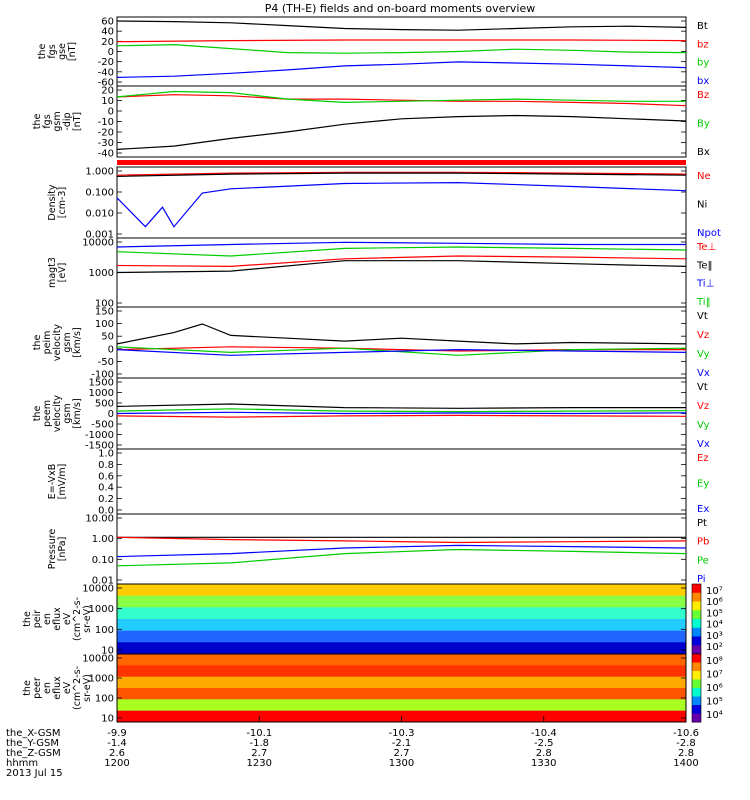  I want to click on legend-entry: Pe, so click(703, 560).